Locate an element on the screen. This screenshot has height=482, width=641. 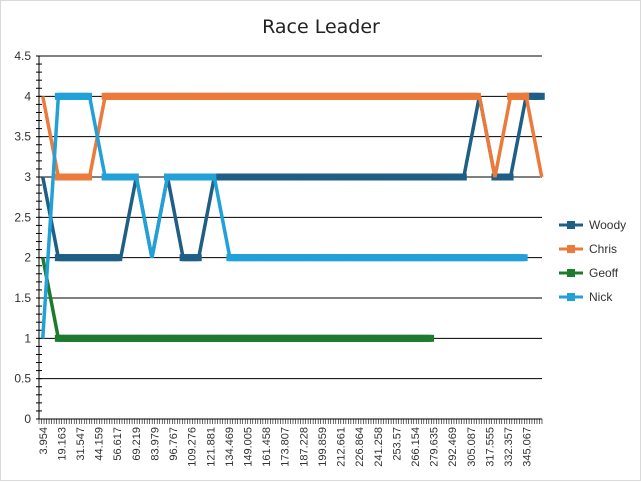
y-tick-label: 4.5 is located at coordinates (22, 56).